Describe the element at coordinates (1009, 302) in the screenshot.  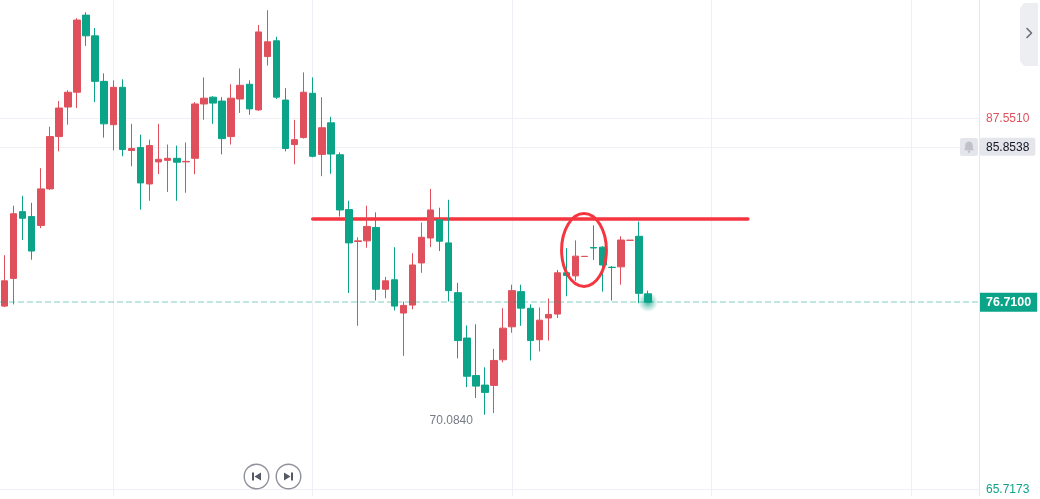
I see `ref-line-label: 76.7100` at that location.